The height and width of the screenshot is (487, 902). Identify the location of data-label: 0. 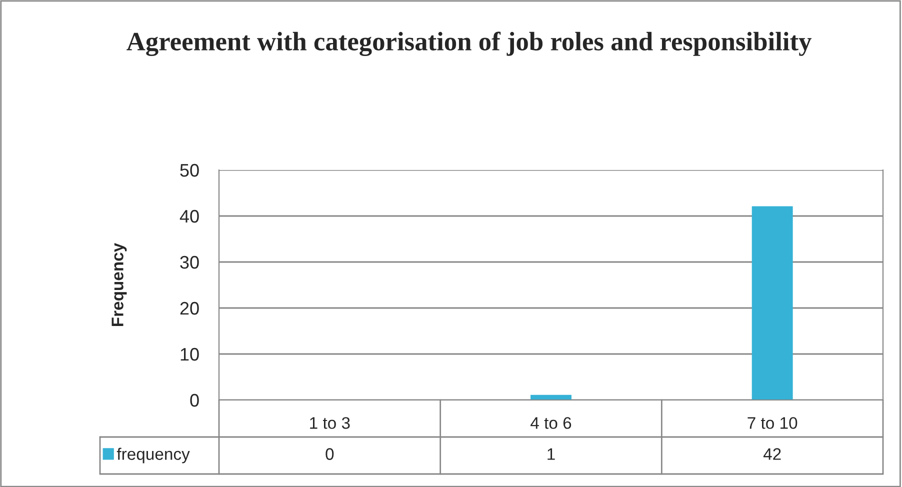
(330, 454).